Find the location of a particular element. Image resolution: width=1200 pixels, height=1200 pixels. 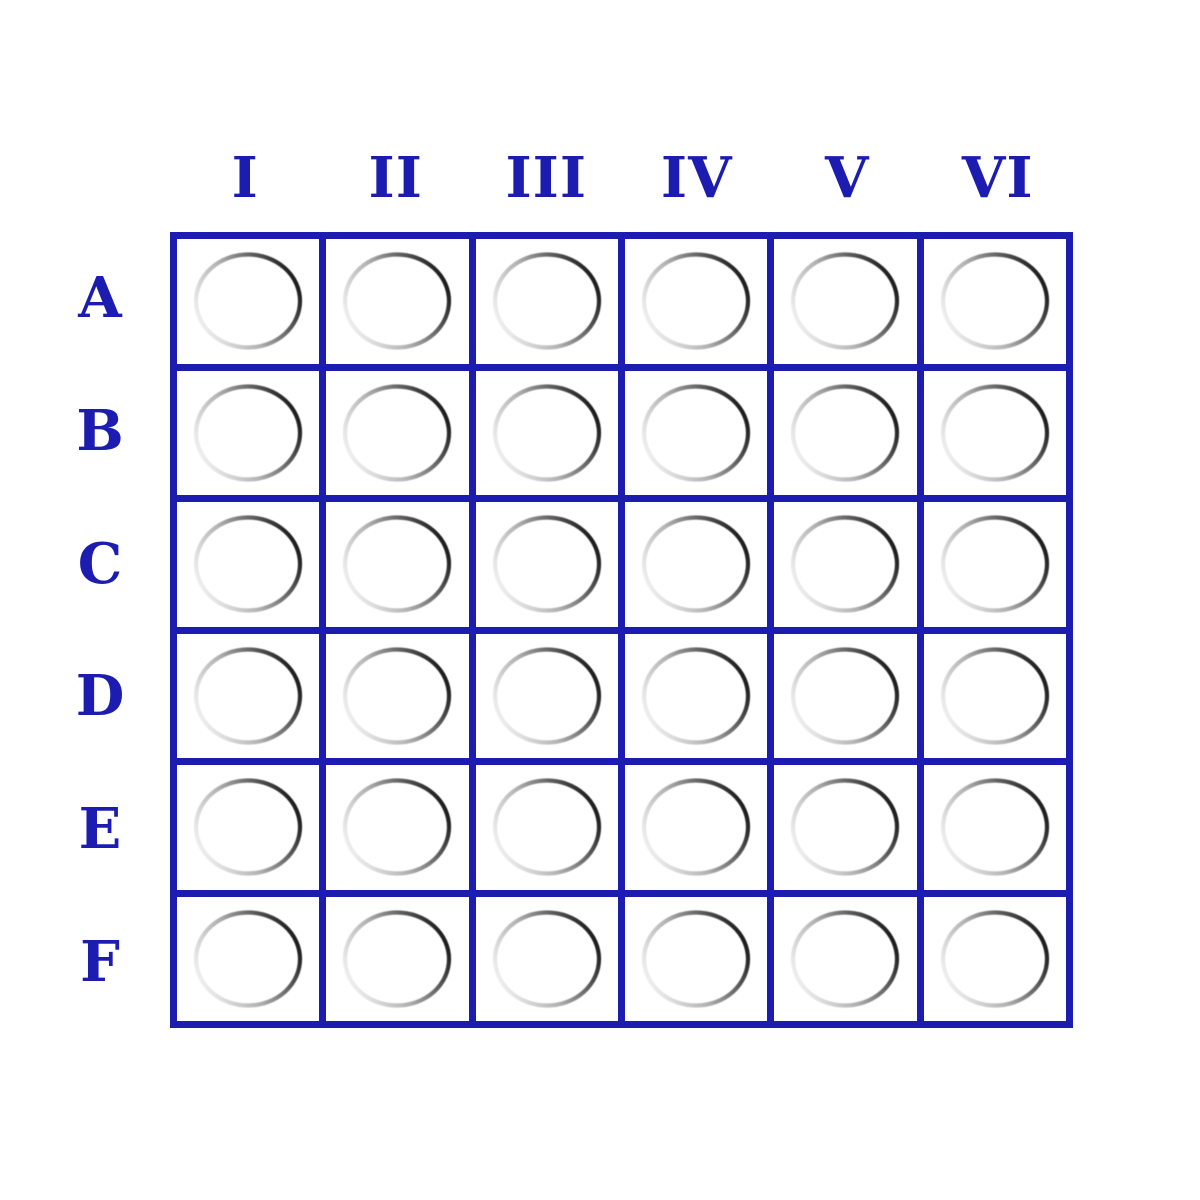

cell-B-III is located at coordinates (546, 432).